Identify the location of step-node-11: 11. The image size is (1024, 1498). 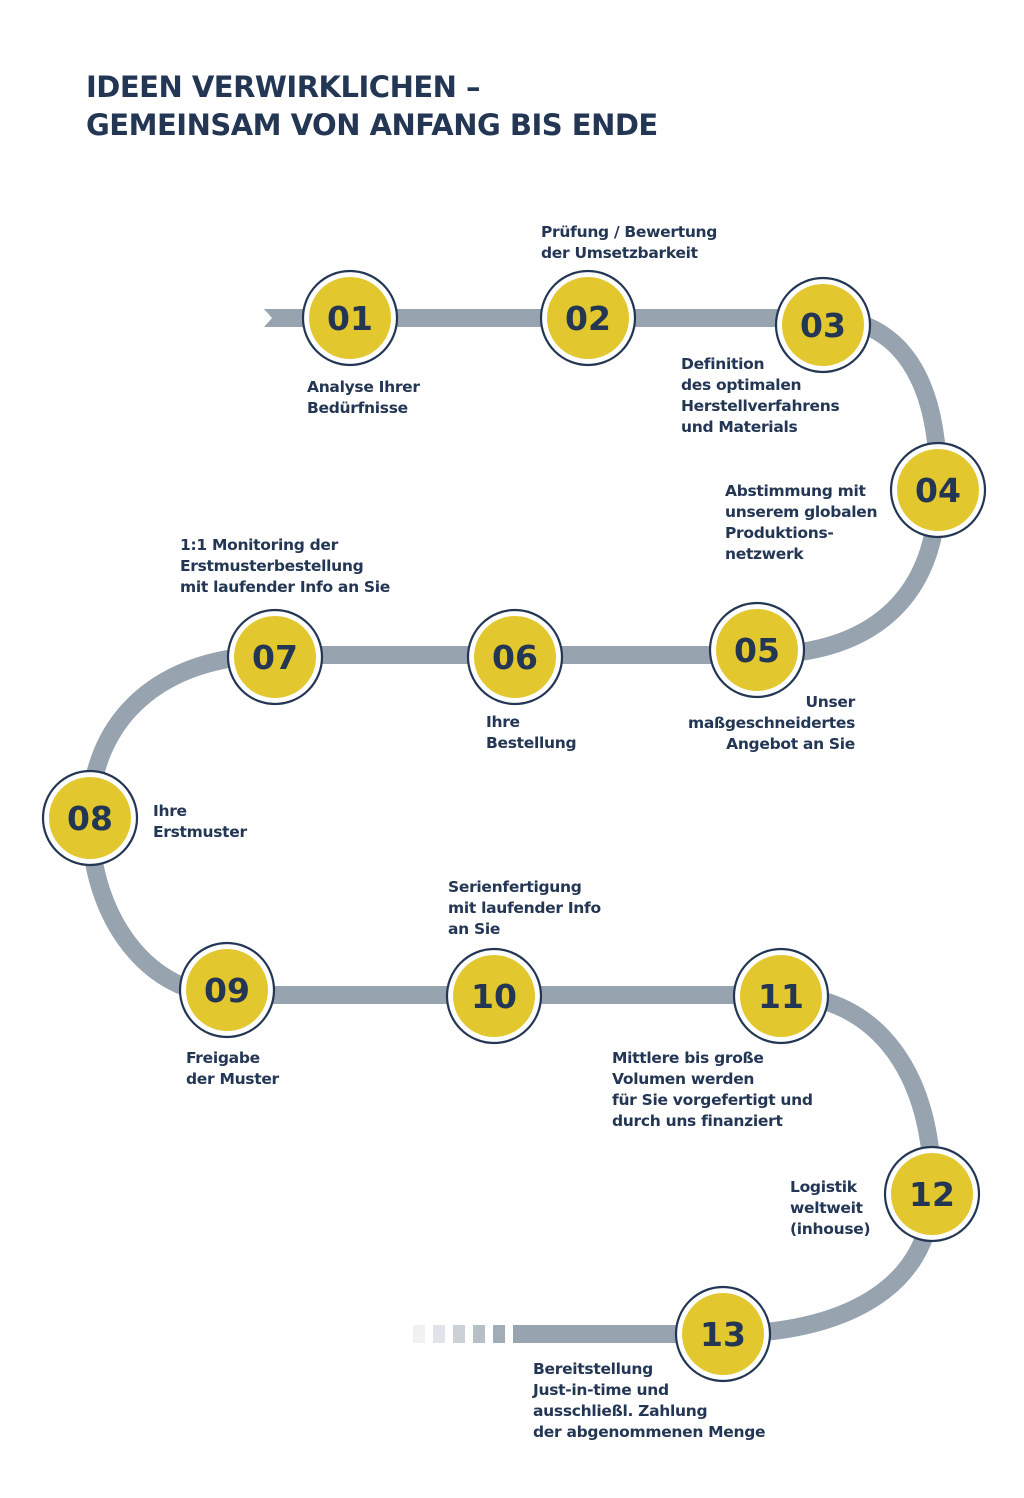
(781, 996).